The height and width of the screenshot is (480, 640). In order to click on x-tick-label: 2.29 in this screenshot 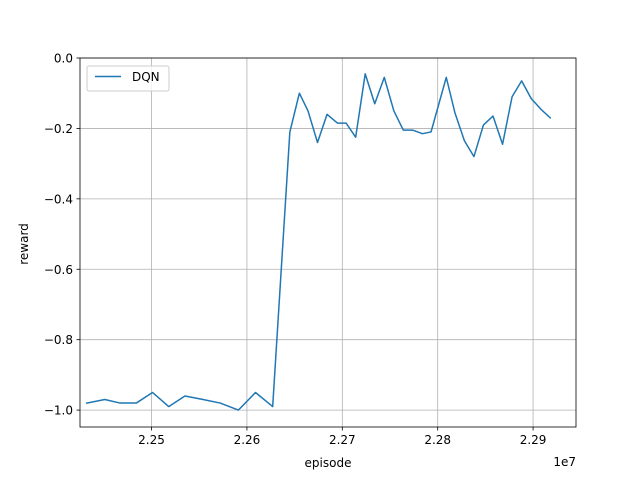, I will do `click(533, 440)`.